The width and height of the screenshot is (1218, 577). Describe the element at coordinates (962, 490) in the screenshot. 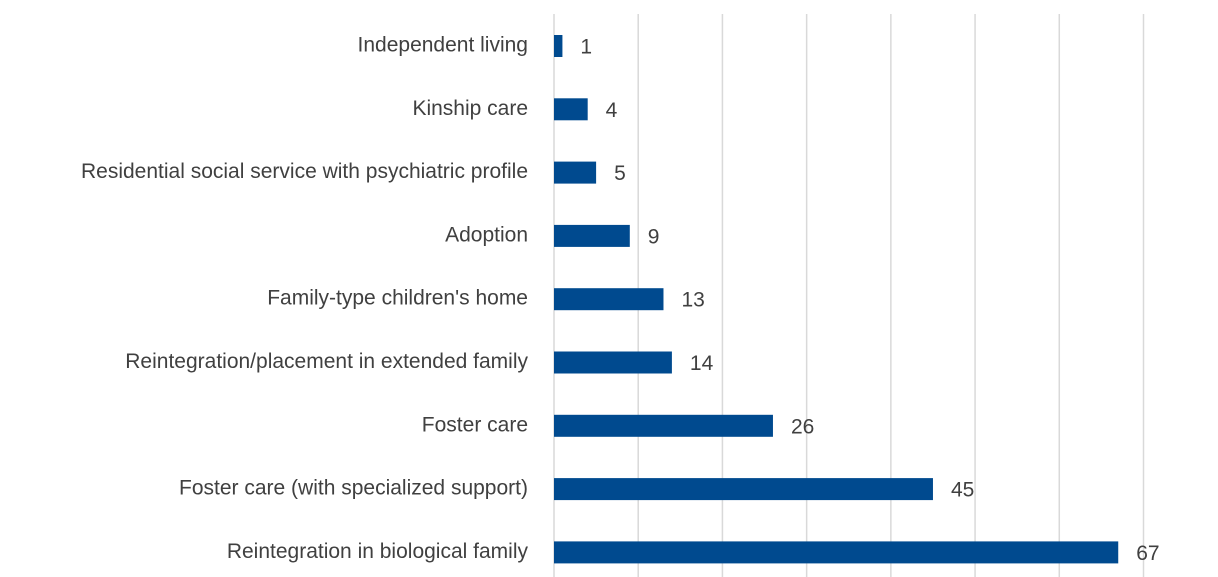

I see `data-label: 45` at that location.